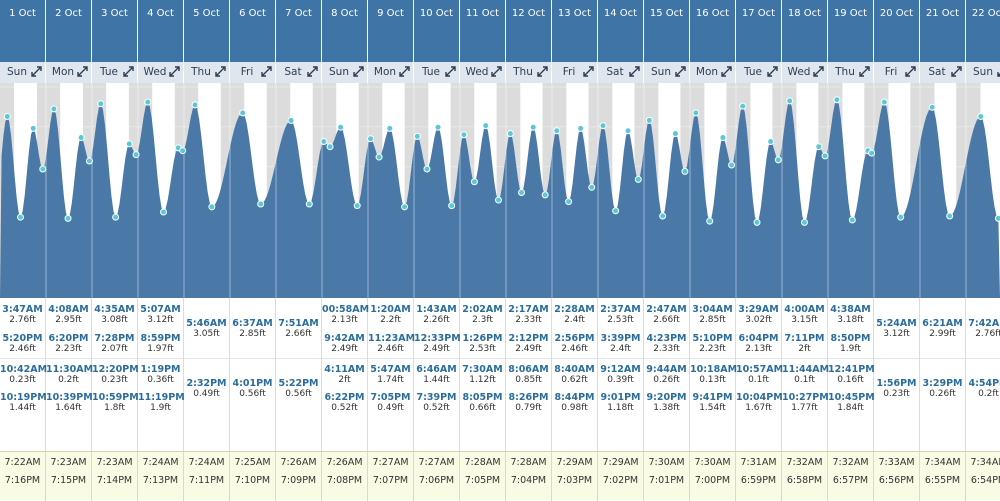  Describe the element at coordinates (437, 41) in the screenshot. I see `day-column: 10 Oct Tue` at that location.